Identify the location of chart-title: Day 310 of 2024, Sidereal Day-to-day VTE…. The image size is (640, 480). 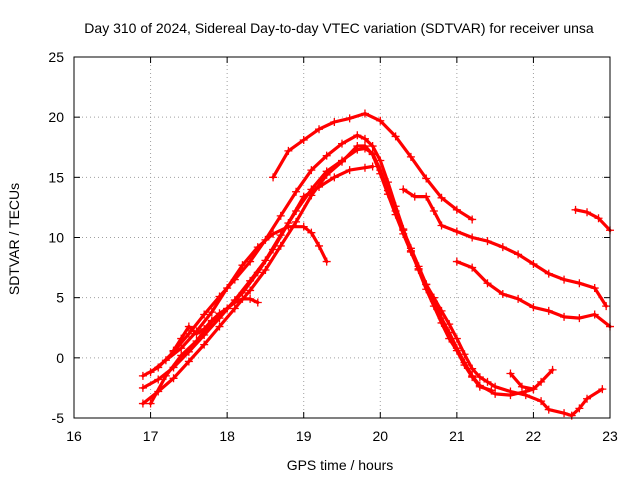
(339, 28).